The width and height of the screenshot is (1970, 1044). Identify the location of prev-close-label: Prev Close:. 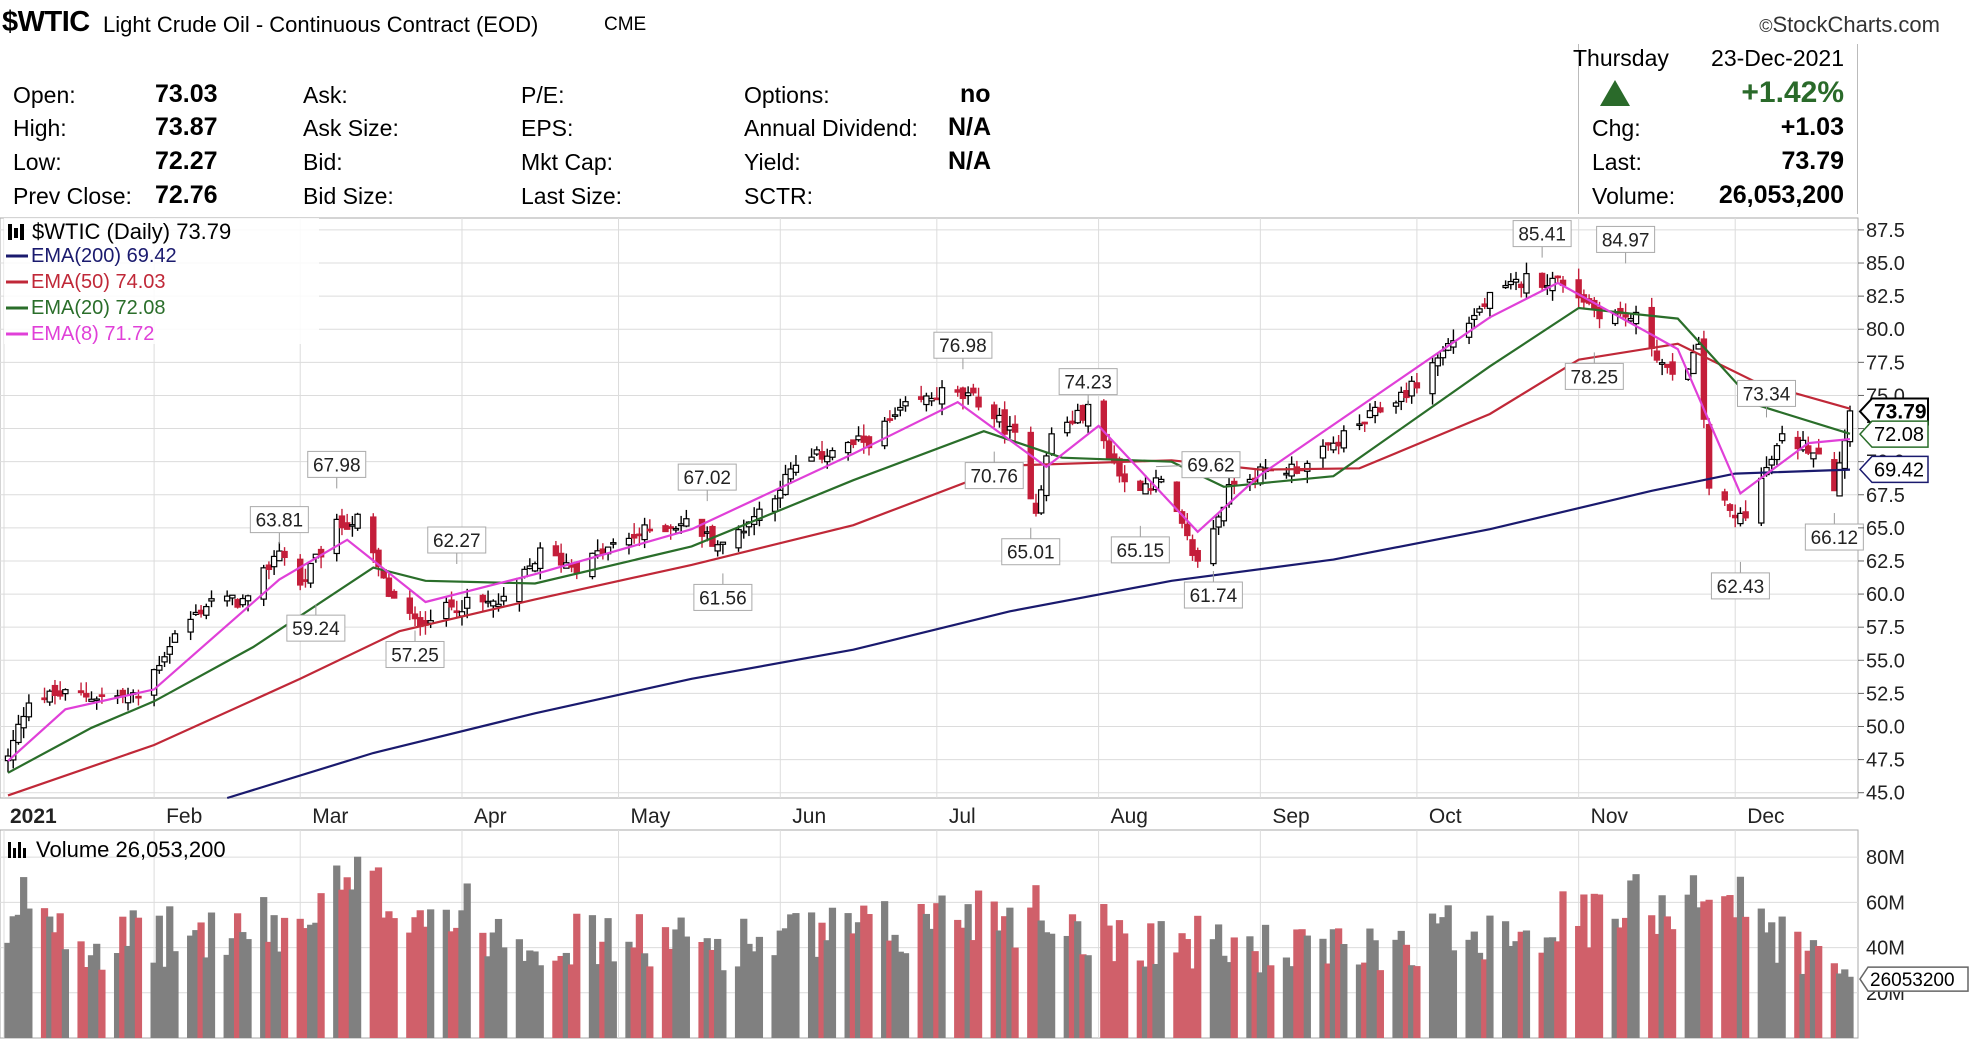
(72, 196).